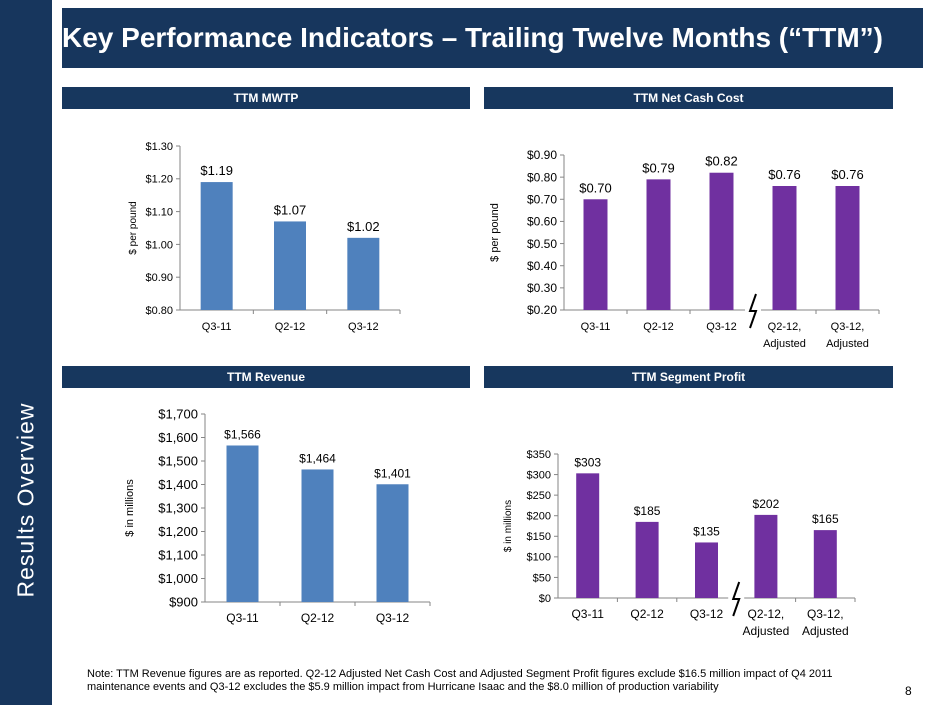 This screenshot has width=940, height=705. Describe the element at coordinates (545, 599) in the screenshot. I see `y-tick-label: $0` at that location.